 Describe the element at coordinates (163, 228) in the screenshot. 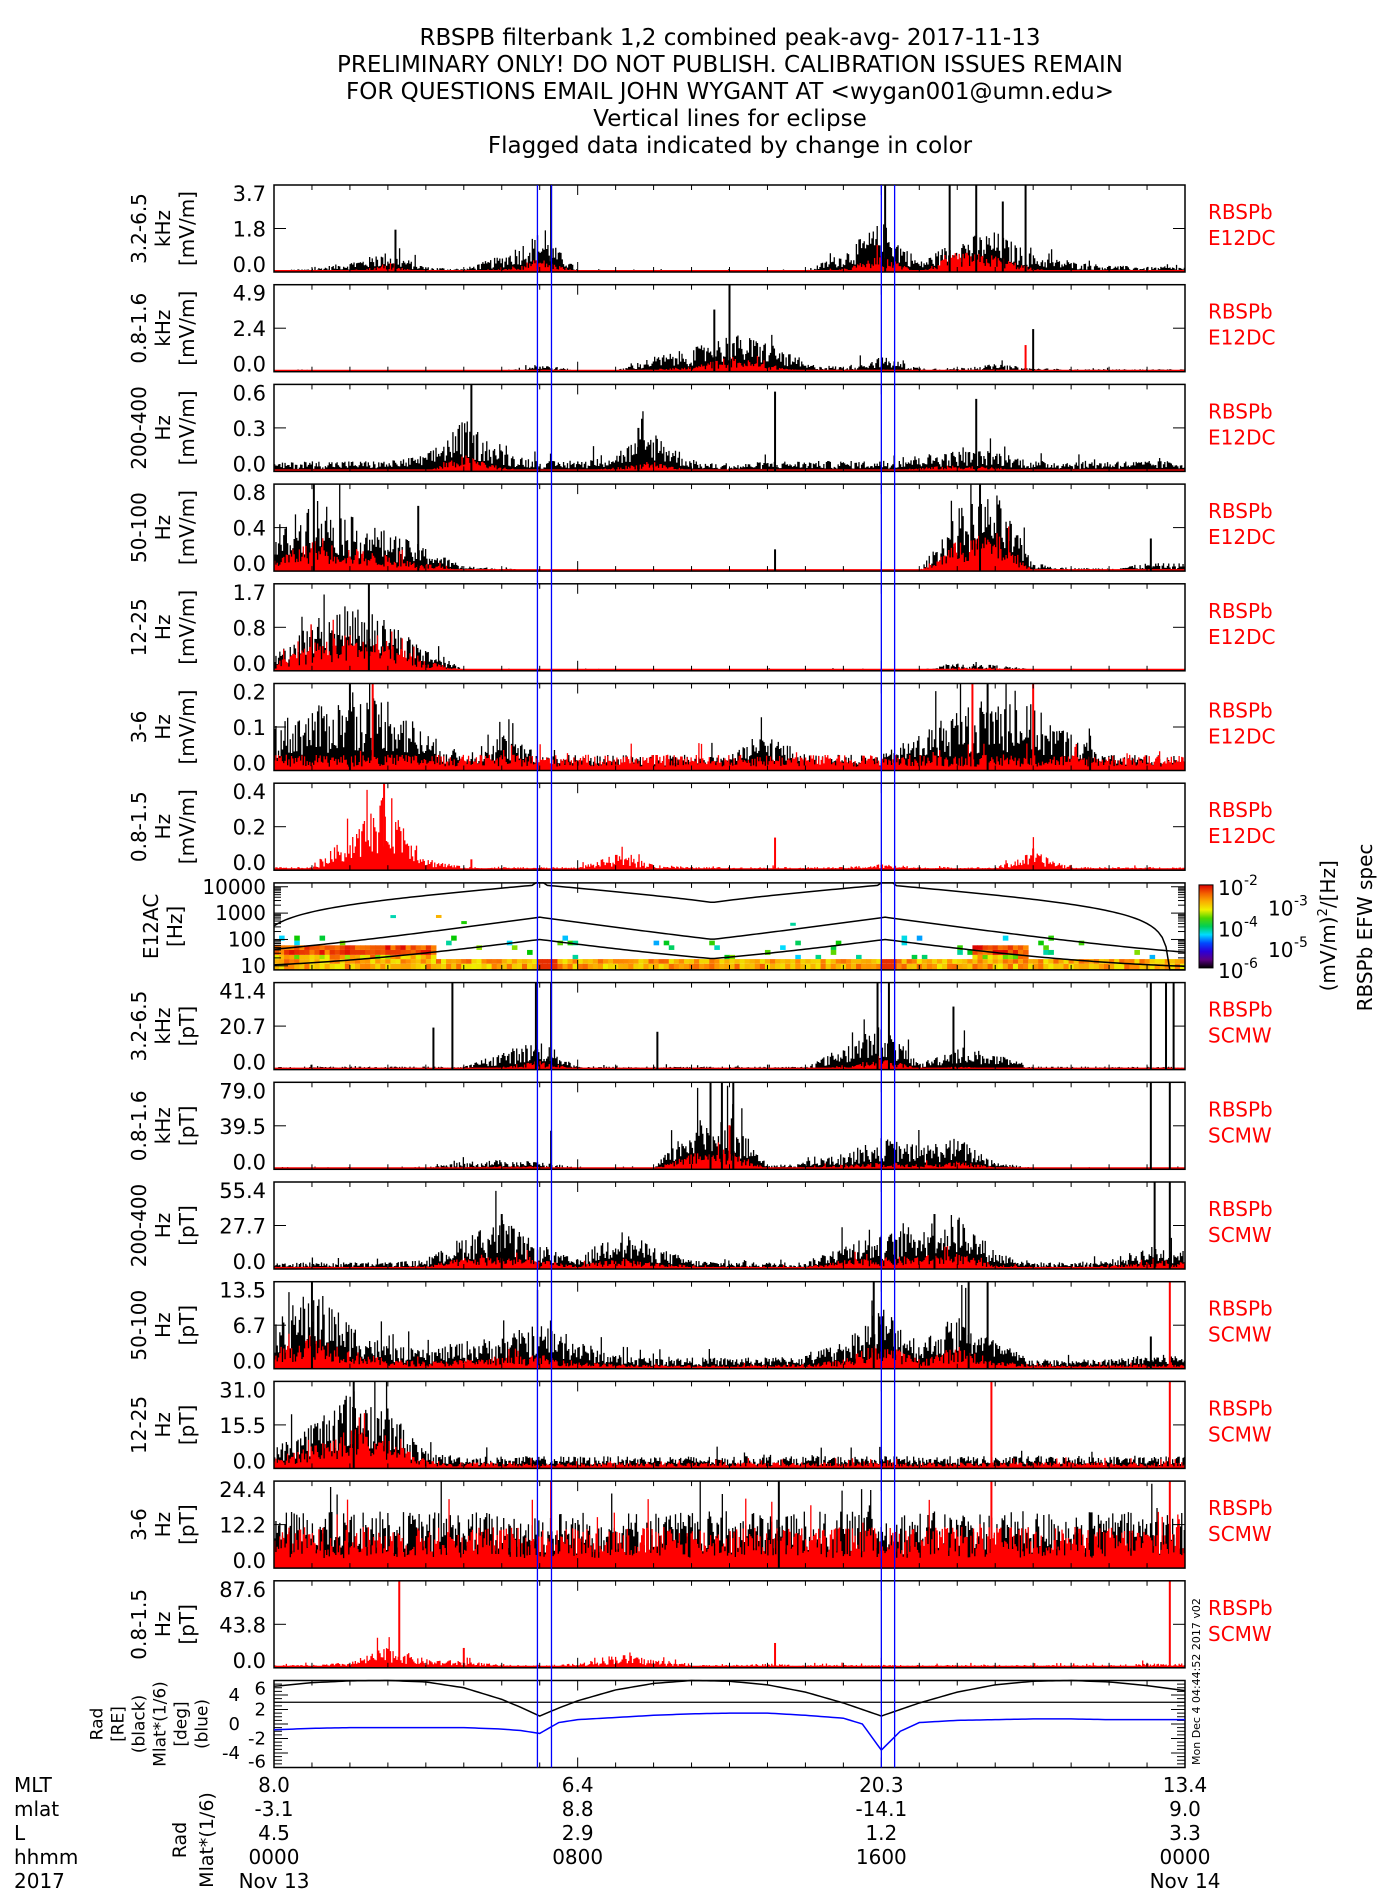

I see `y-axis-label: kHz` at that location.